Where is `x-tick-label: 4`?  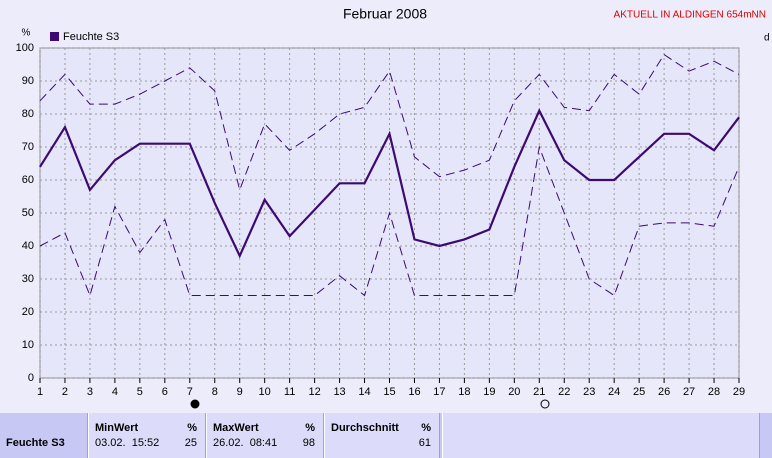
x-tick-label: 4 is located at coordinates (115, 392).